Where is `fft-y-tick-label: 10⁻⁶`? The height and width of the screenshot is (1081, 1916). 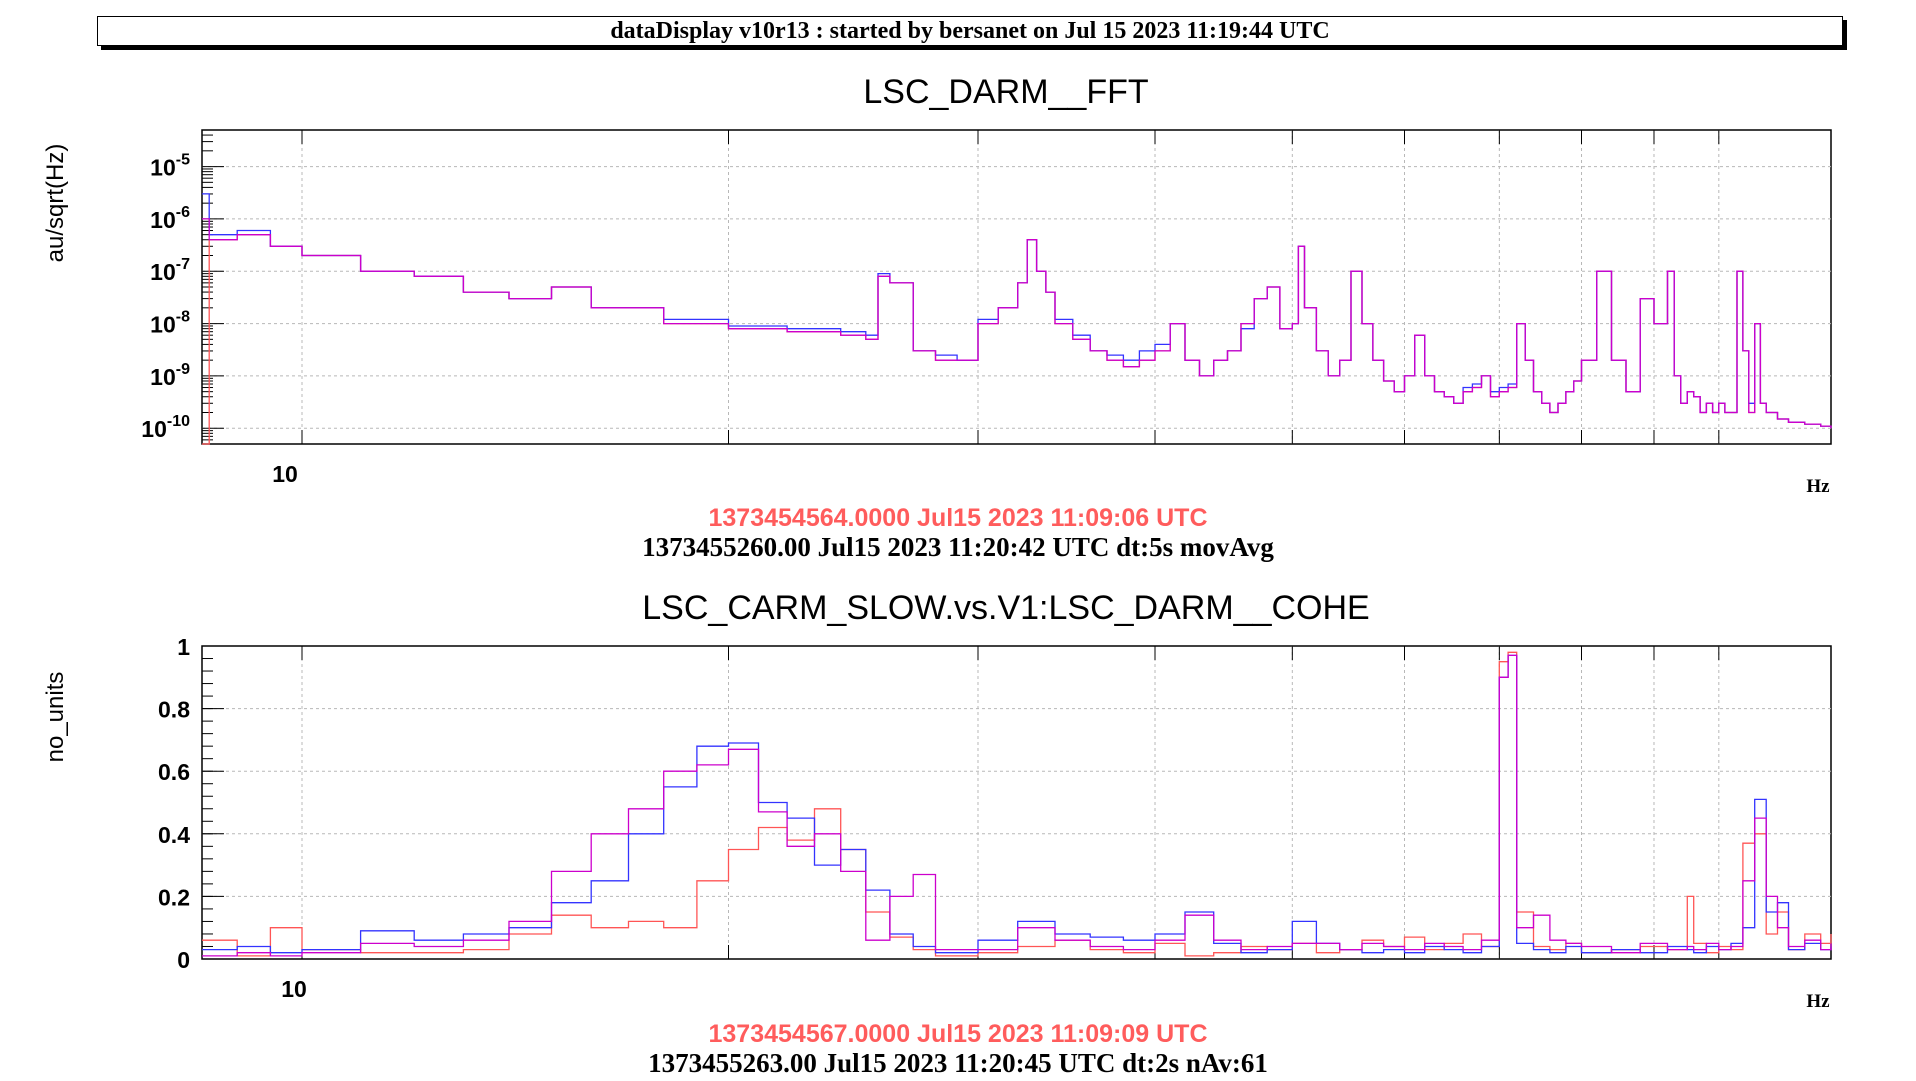
fft-y-tick-label: 10⁻⁶ is located at coordinates (170, 218).